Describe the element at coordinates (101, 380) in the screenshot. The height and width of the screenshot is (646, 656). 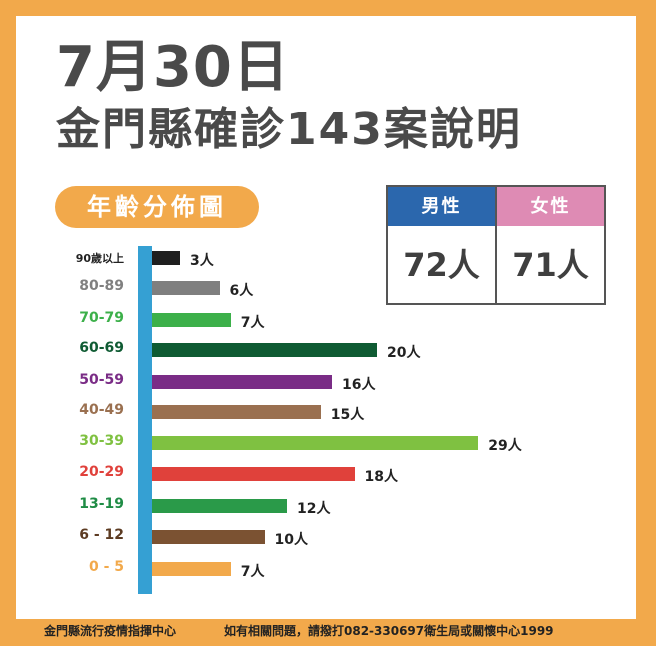
I see `category-label: 50-59` at that location.